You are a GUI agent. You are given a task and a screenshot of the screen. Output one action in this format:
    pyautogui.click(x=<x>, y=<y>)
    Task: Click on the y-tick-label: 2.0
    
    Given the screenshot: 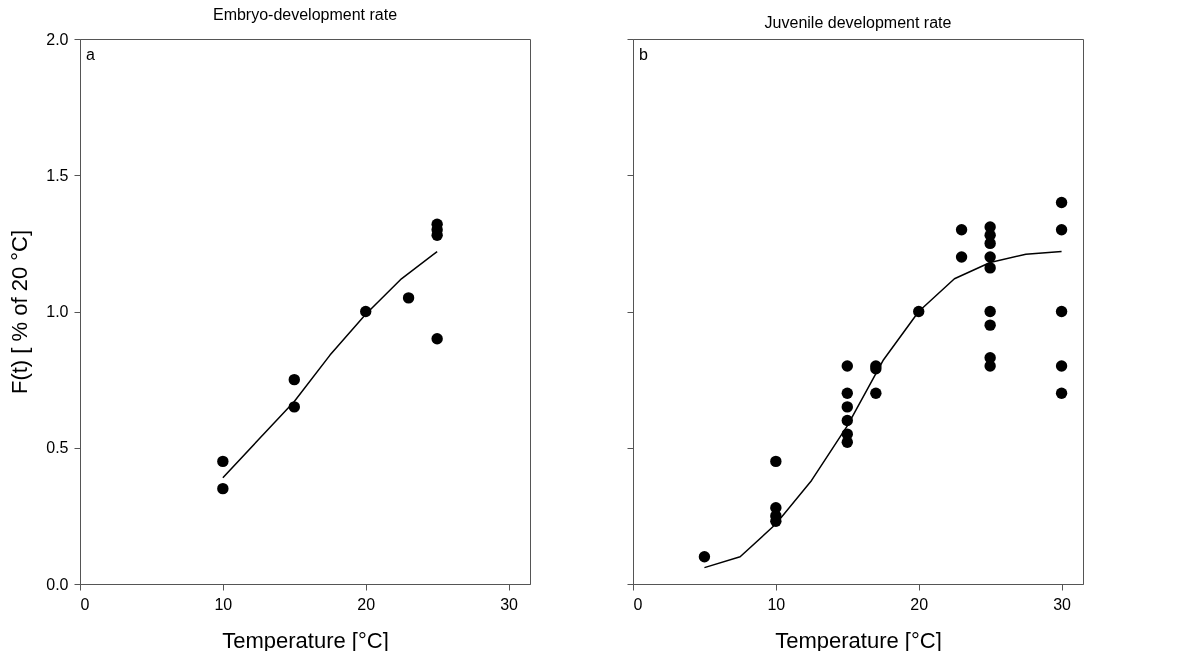 What is the action you would take?
    pyautogui.click(x=57, y=39)
    